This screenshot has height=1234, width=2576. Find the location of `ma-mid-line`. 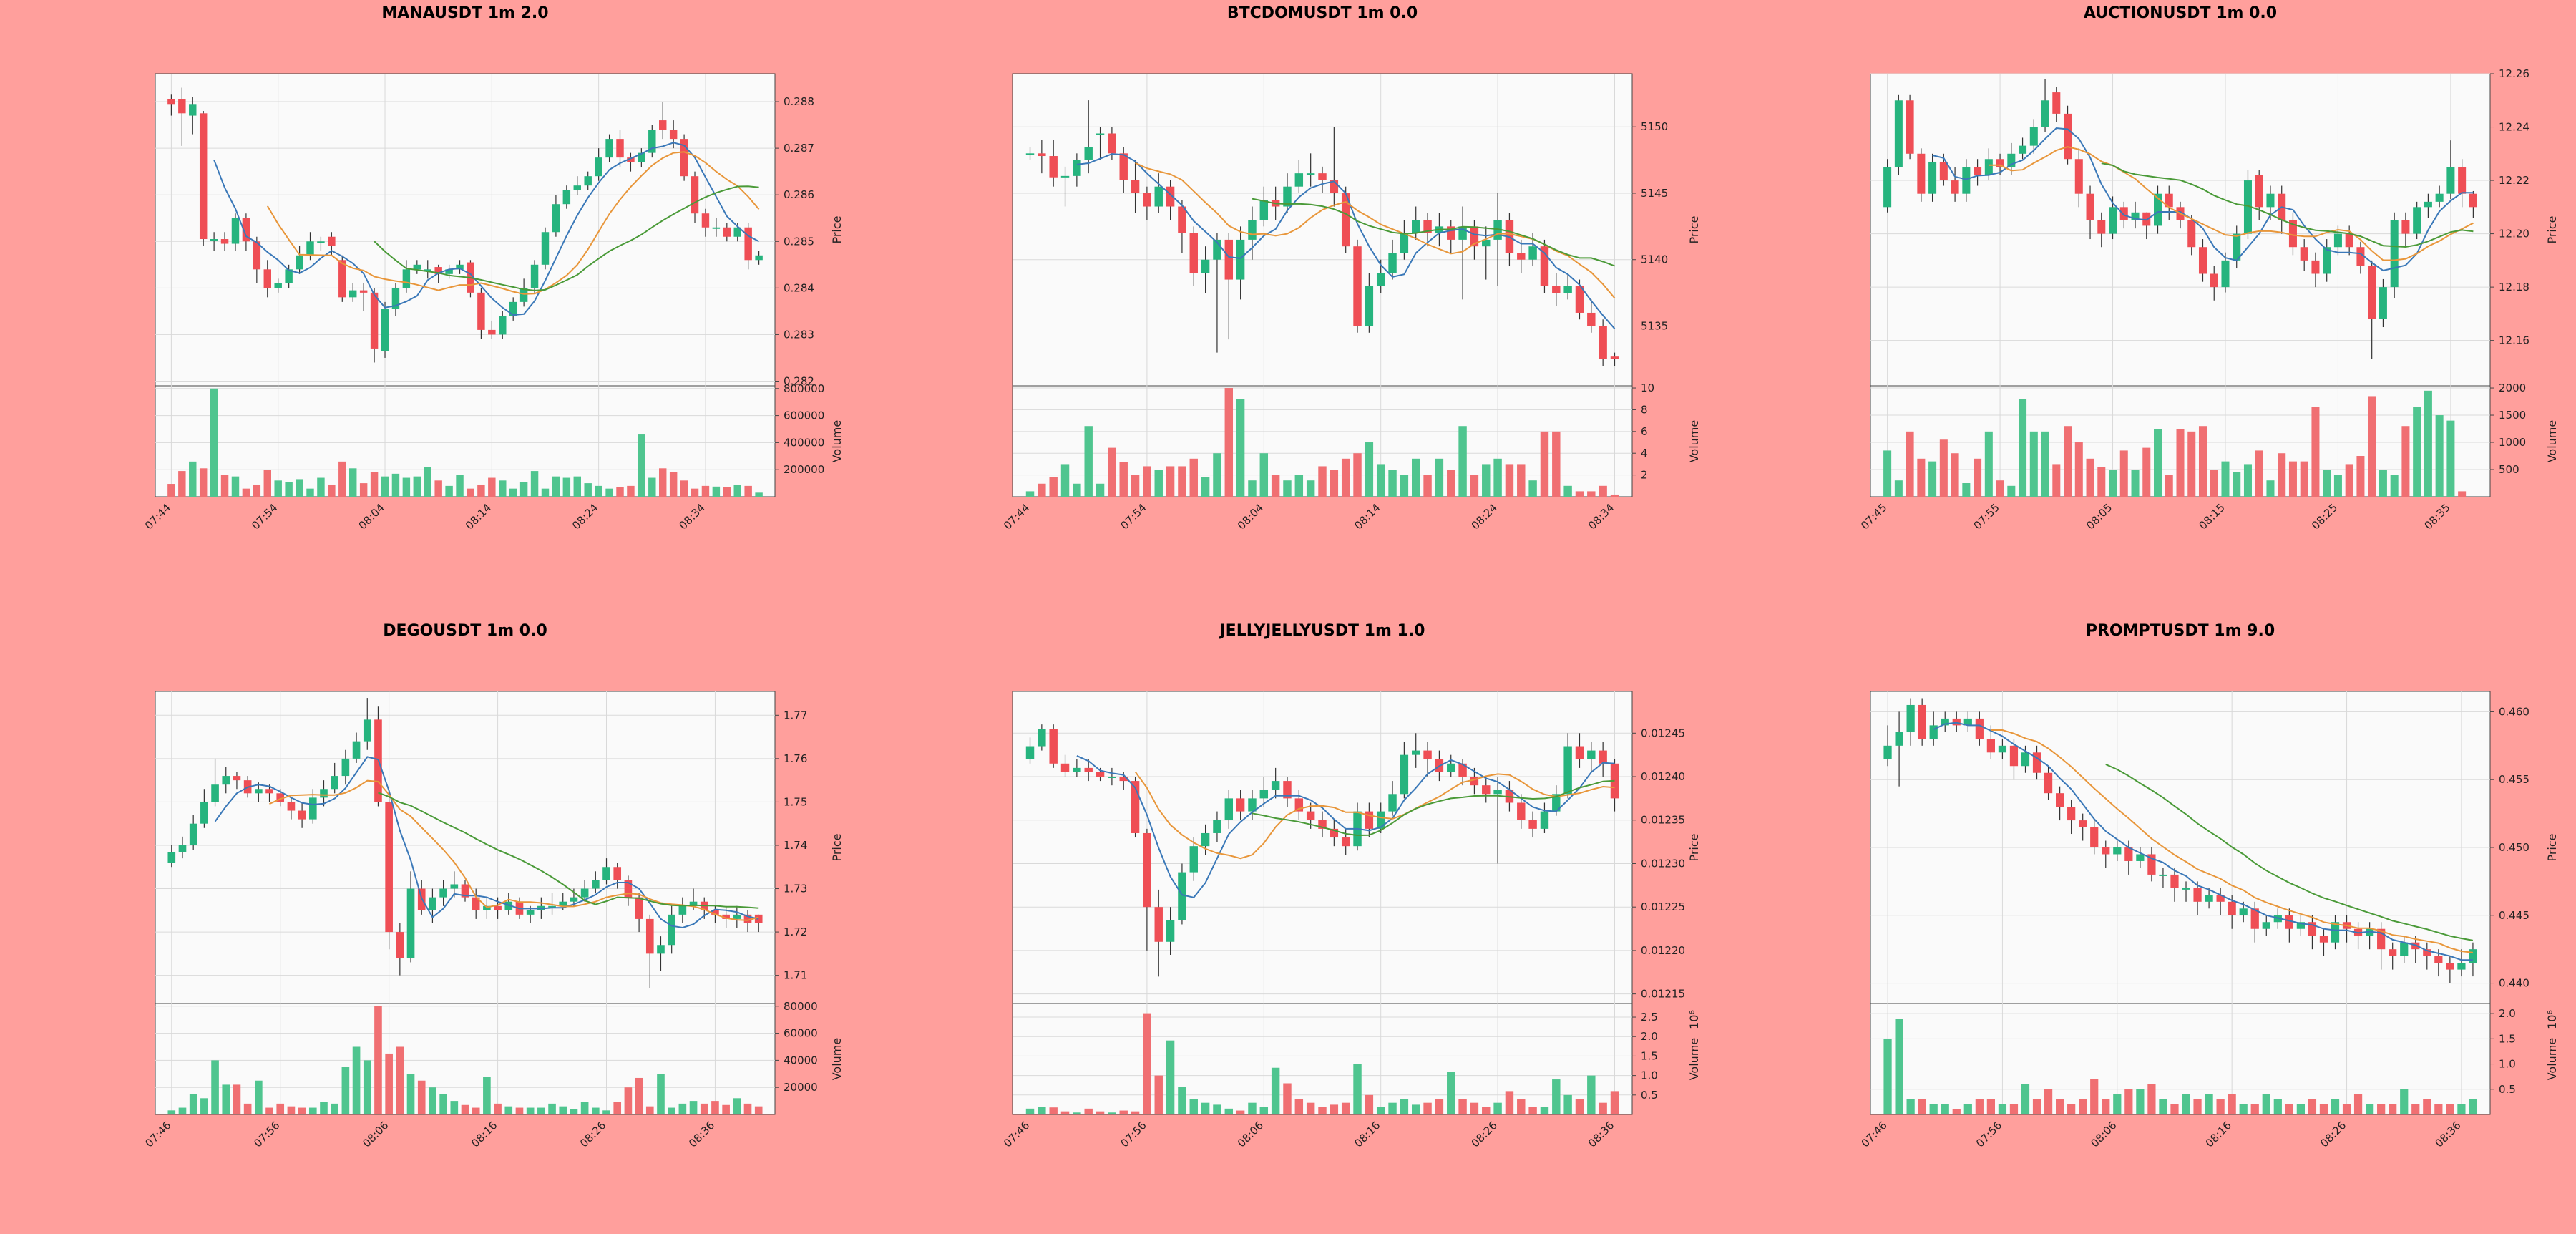

ma-mid-line is located at coordinates (514, 850).